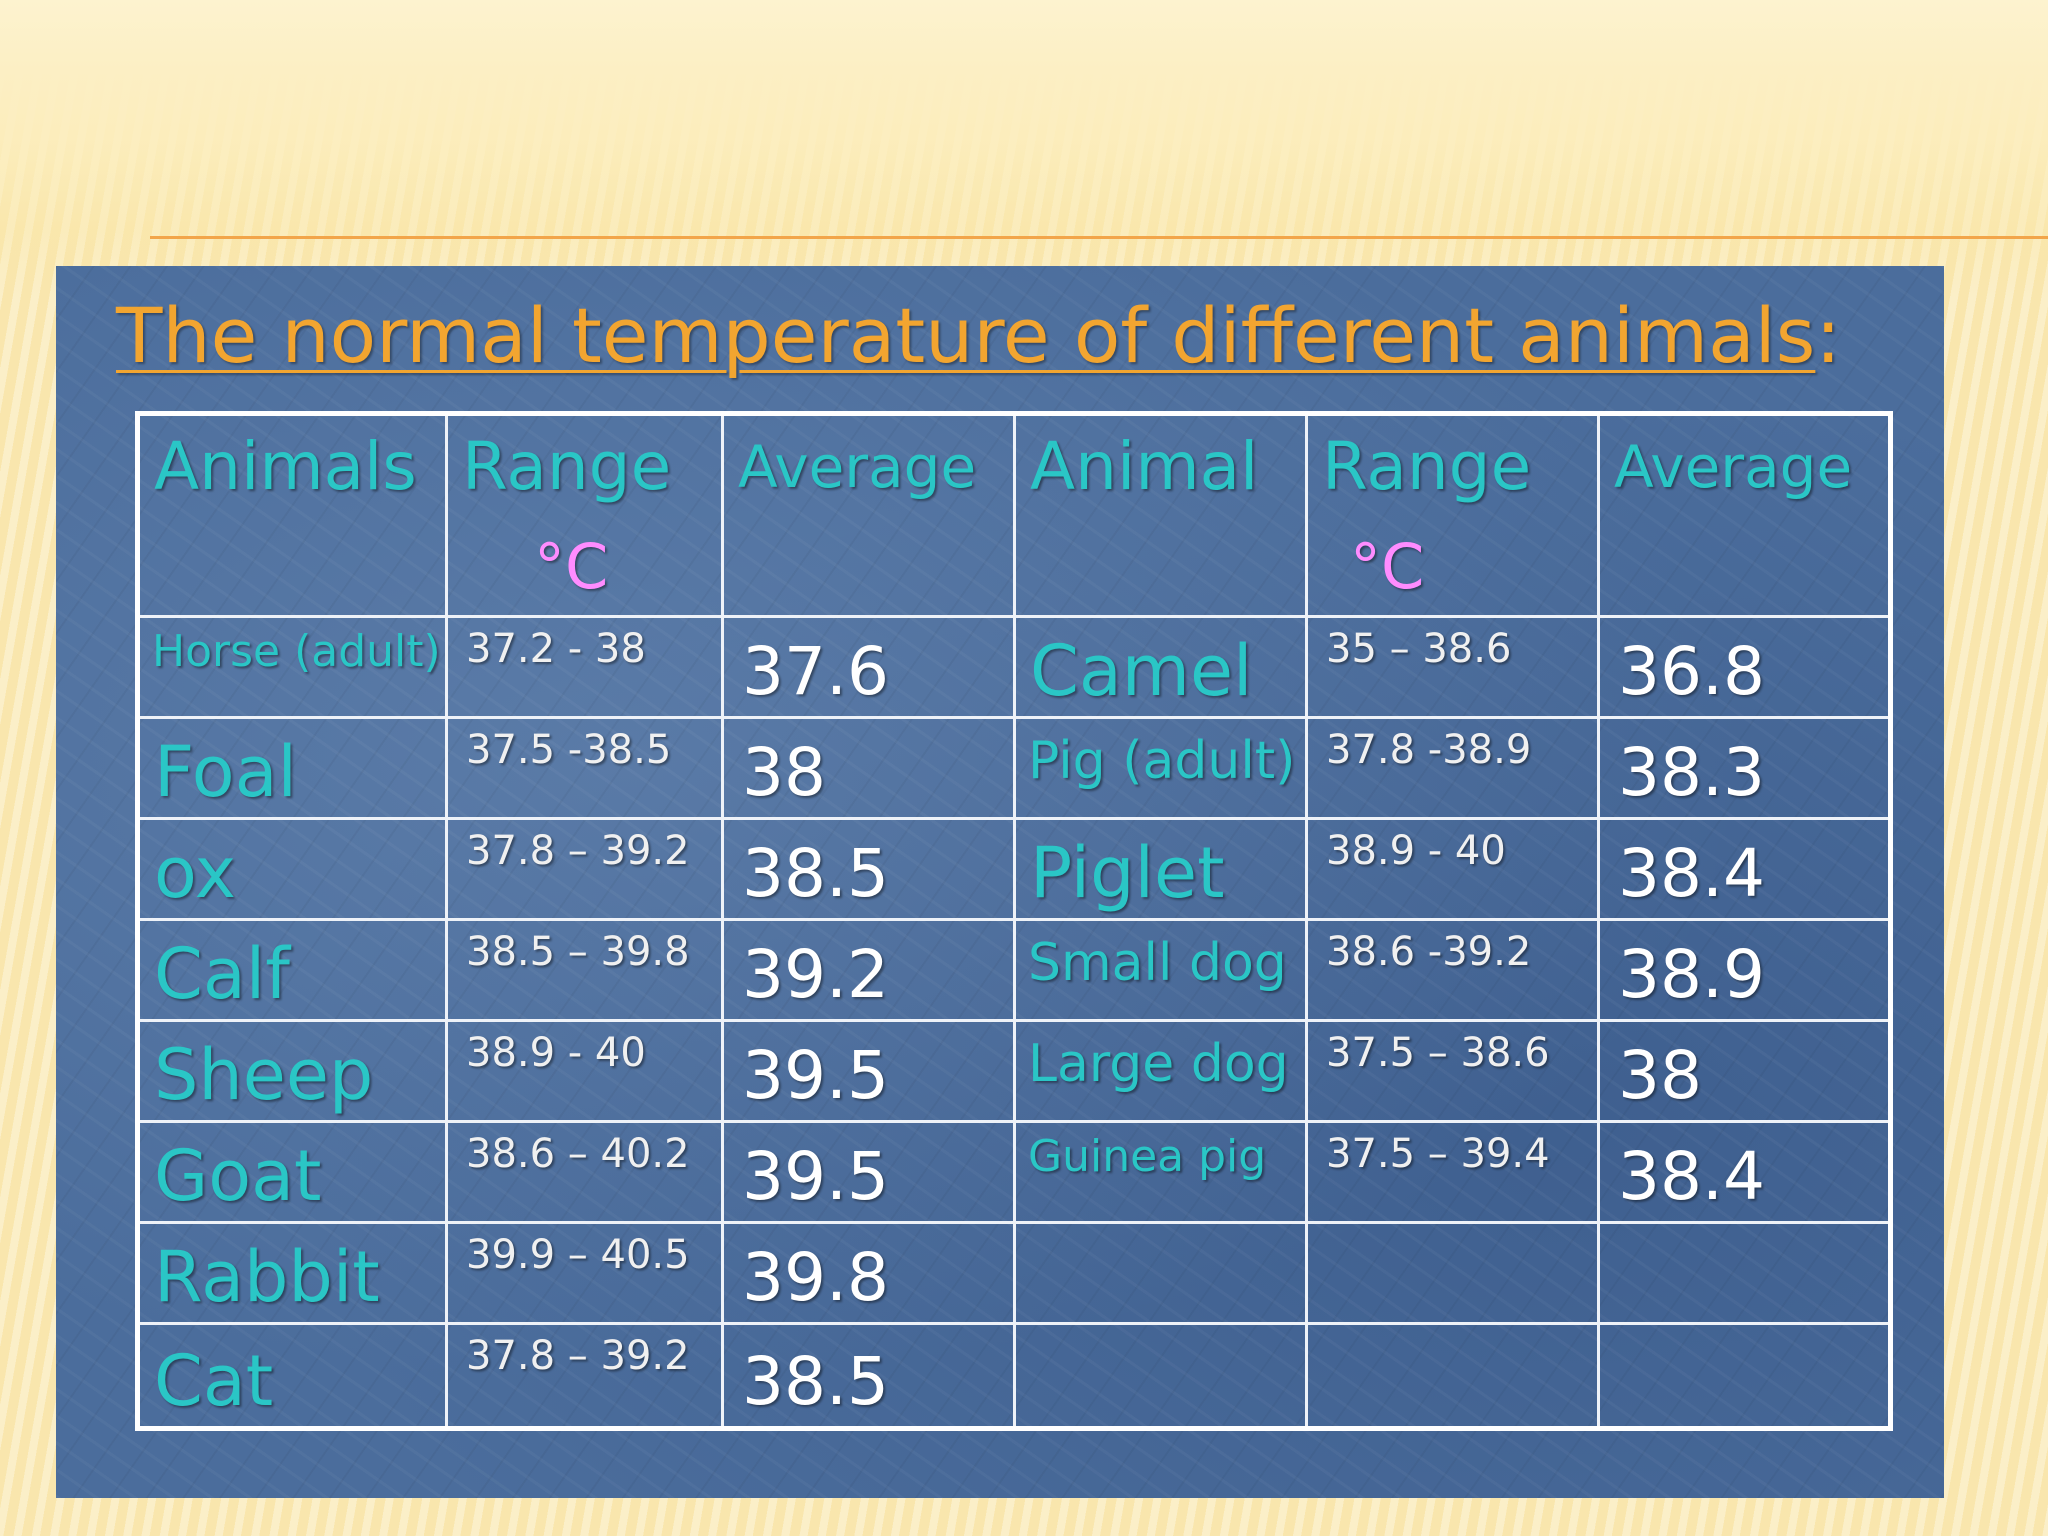 The height and width of the screenshot is (1536, 2048). I want to click on slide-divider-line, so click(1099, 237).